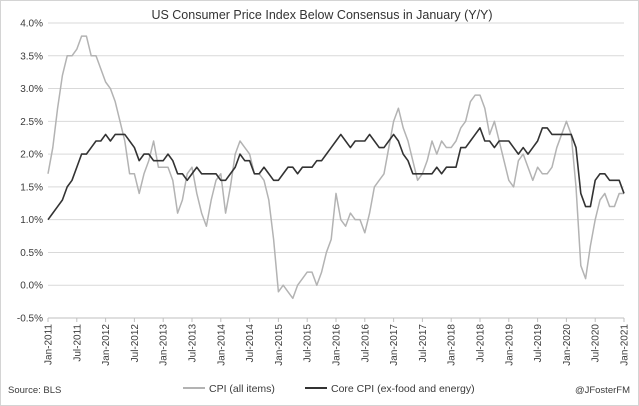 The width and height of the screenshot is (639, 406). What do you see at coordinates (452, 345) in the screenshot?
I see `x-tick-label: Jan-2018` at bounding box center [452, 345].